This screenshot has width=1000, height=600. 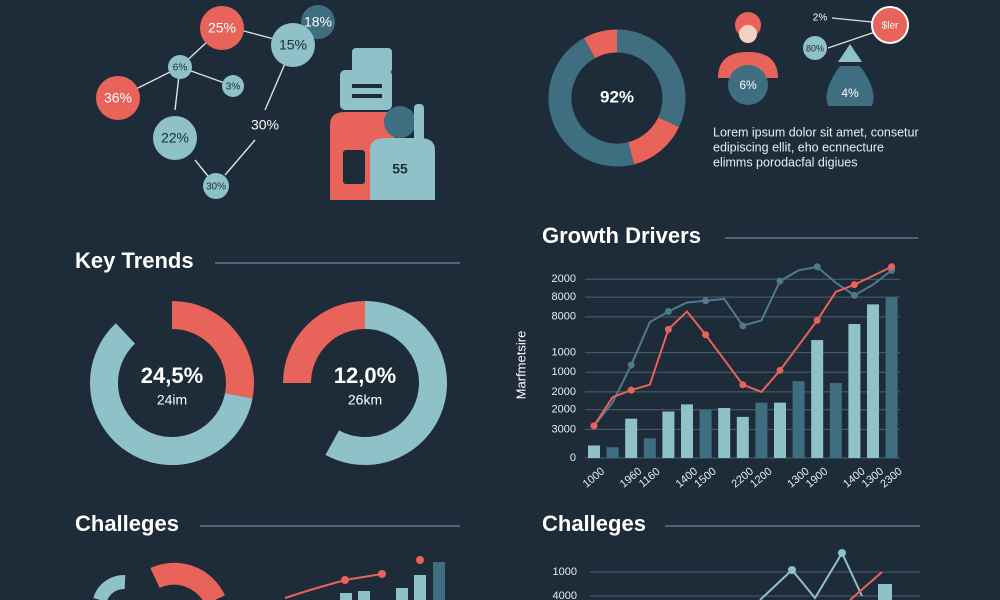 What do you see at coordinates (785, 162) in the screenshot?
I see `body-text: elimms porodacfal digiues` at bounding box center [785, 162].